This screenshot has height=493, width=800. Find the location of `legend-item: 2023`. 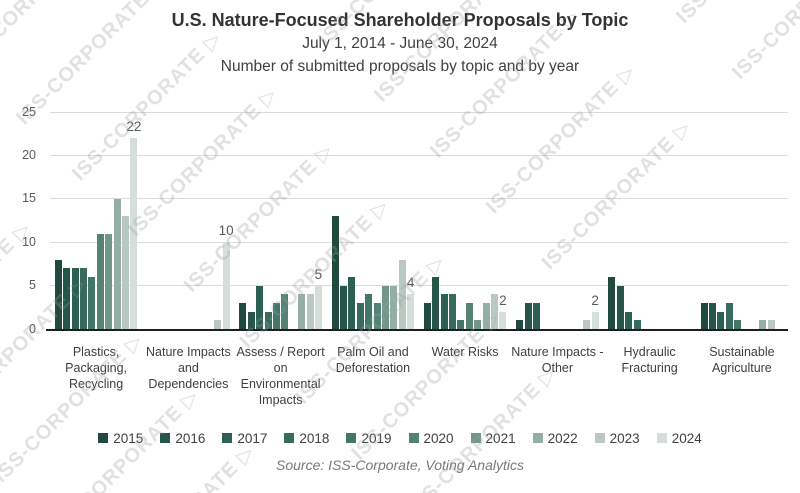

legend-item: 2023 is located at coordinates (617, 438).